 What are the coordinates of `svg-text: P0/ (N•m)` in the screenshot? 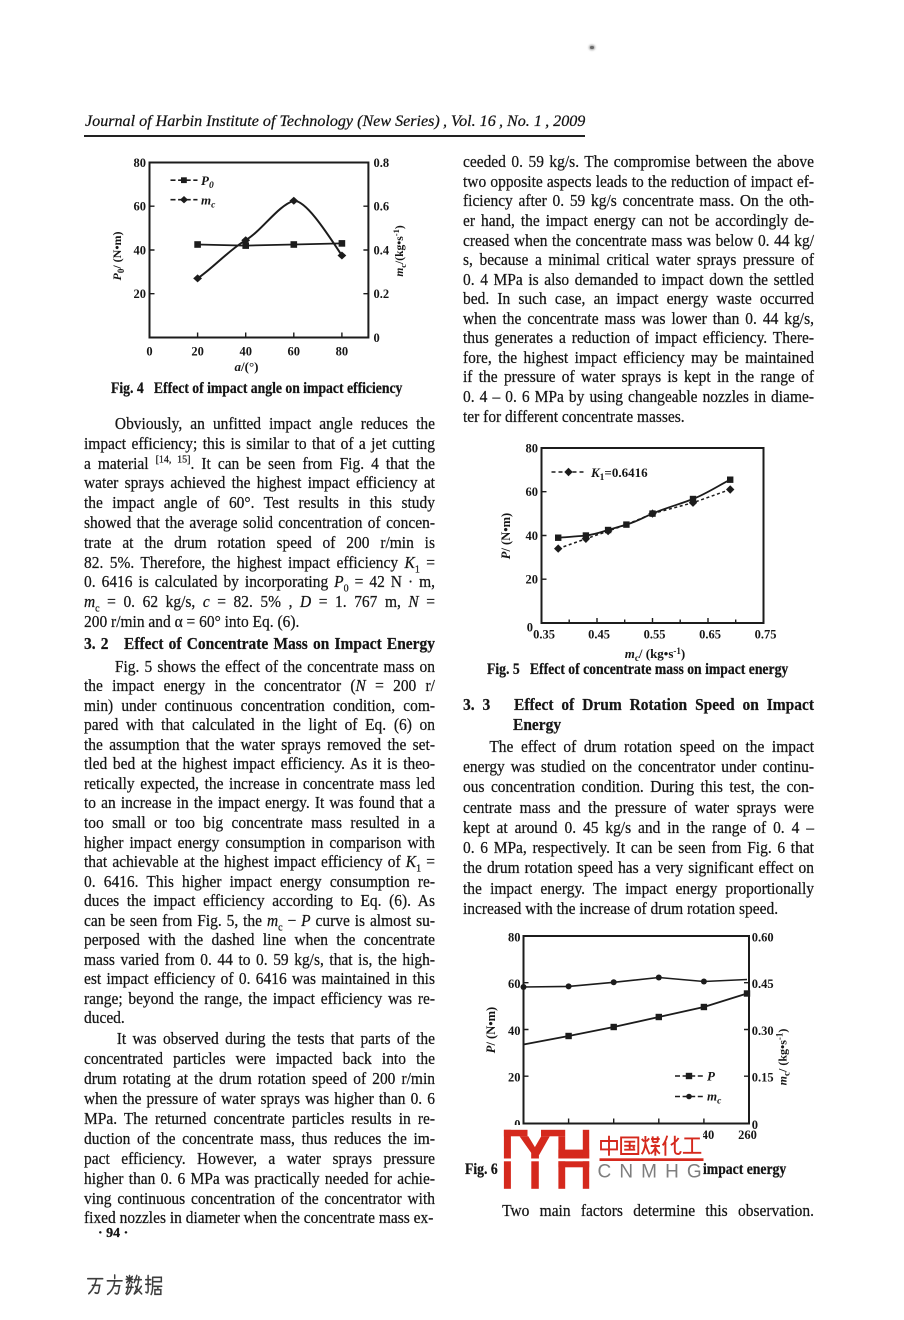 It's located at (118, 255).